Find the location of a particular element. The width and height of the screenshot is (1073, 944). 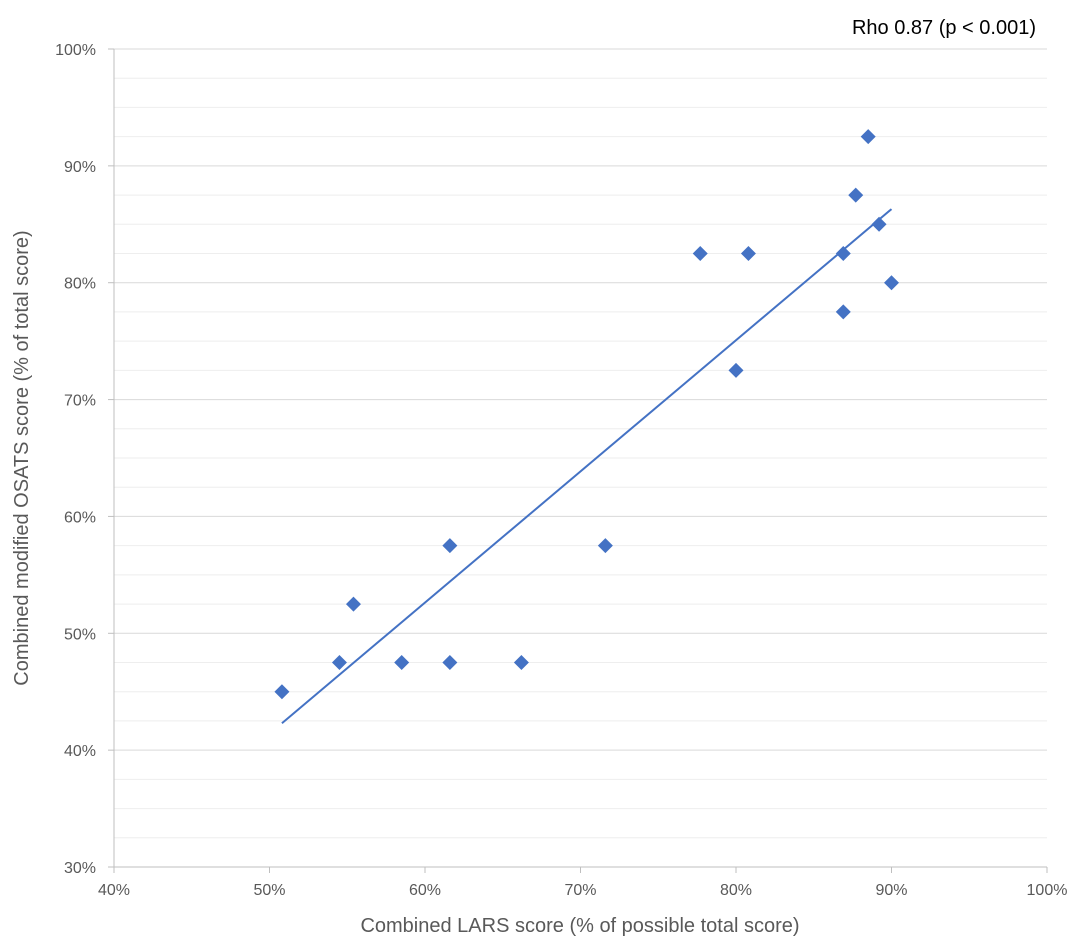

correlation-annotation: Rho 0.87 (p < 0.001) is located at coordinates (944, 28).